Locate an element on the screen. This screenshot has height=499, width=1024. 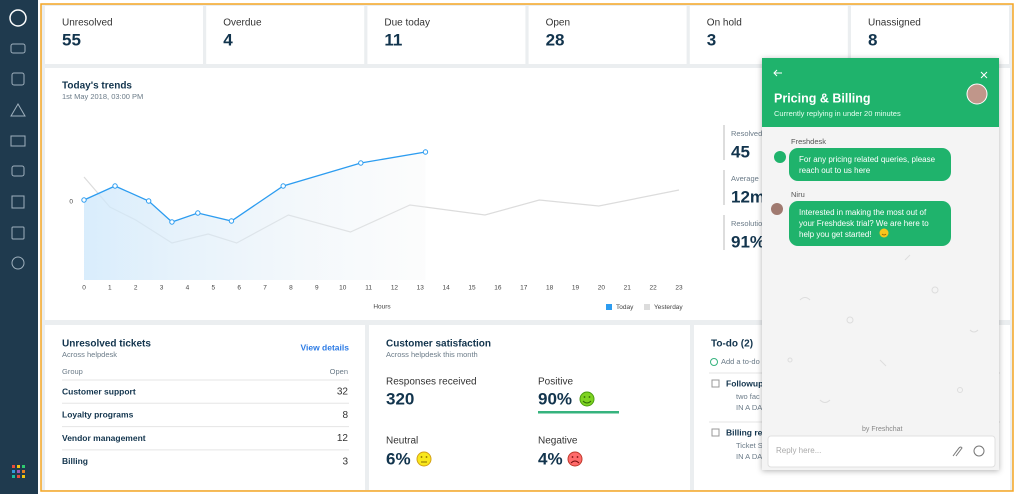
stat-value: 55 is located at coordinates (71, 39).